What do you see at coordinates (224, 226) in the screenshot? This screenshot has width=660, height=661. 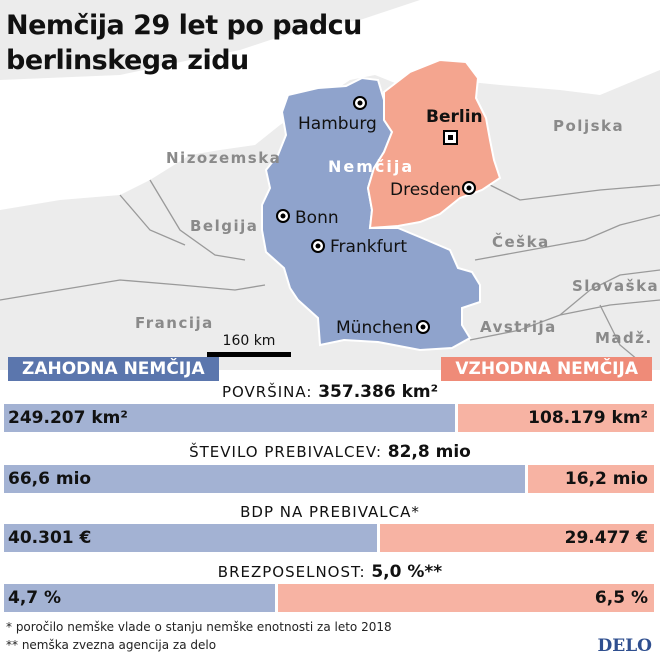 I see `country-belgija: Belgija` at bounding box center [224, 226].